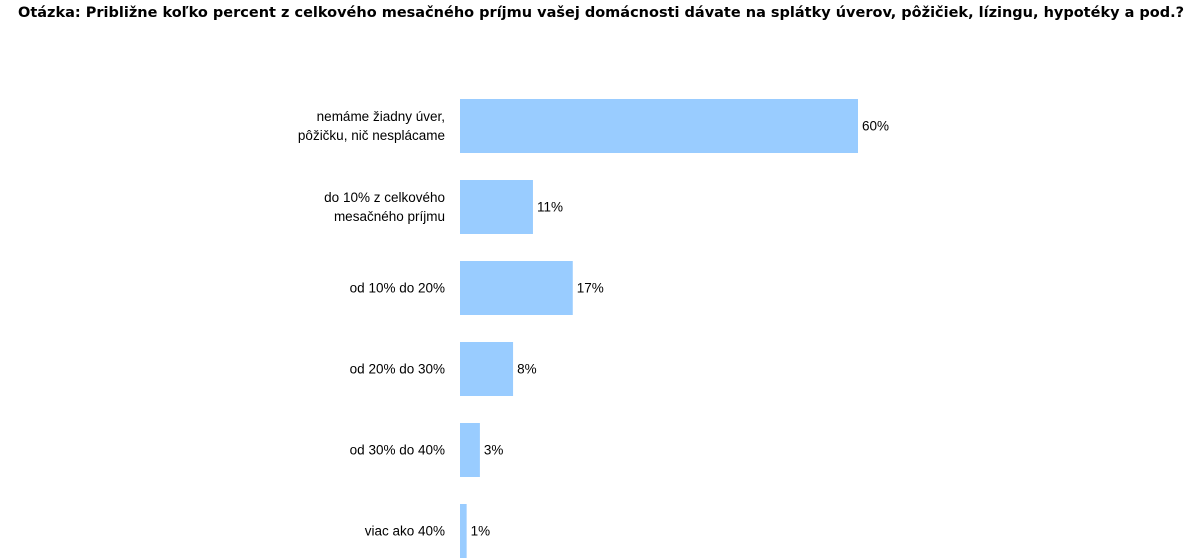 The width and height of the screenshot is (1198, 558). Describe the element at coordinates (481, 531) in the screenshot. I see `value-label-5: 1%` at that location.